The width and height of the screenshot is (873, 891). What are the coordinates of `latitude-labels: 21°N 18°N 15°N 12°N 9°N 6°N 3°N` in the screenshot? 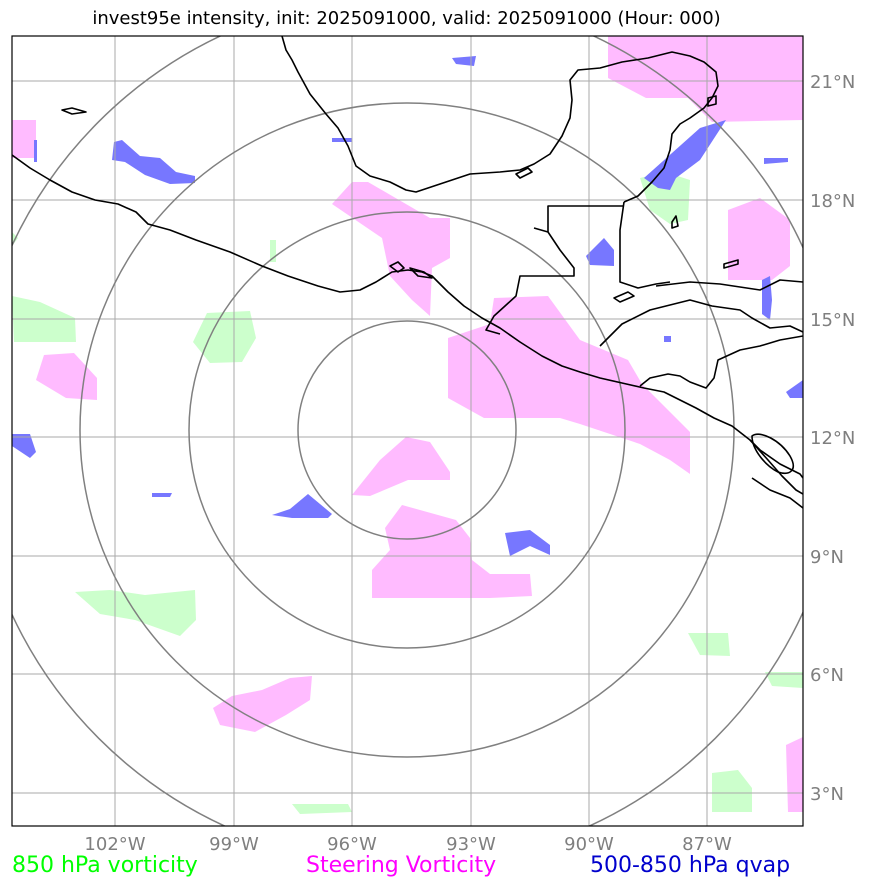 It's located at (832, 438).